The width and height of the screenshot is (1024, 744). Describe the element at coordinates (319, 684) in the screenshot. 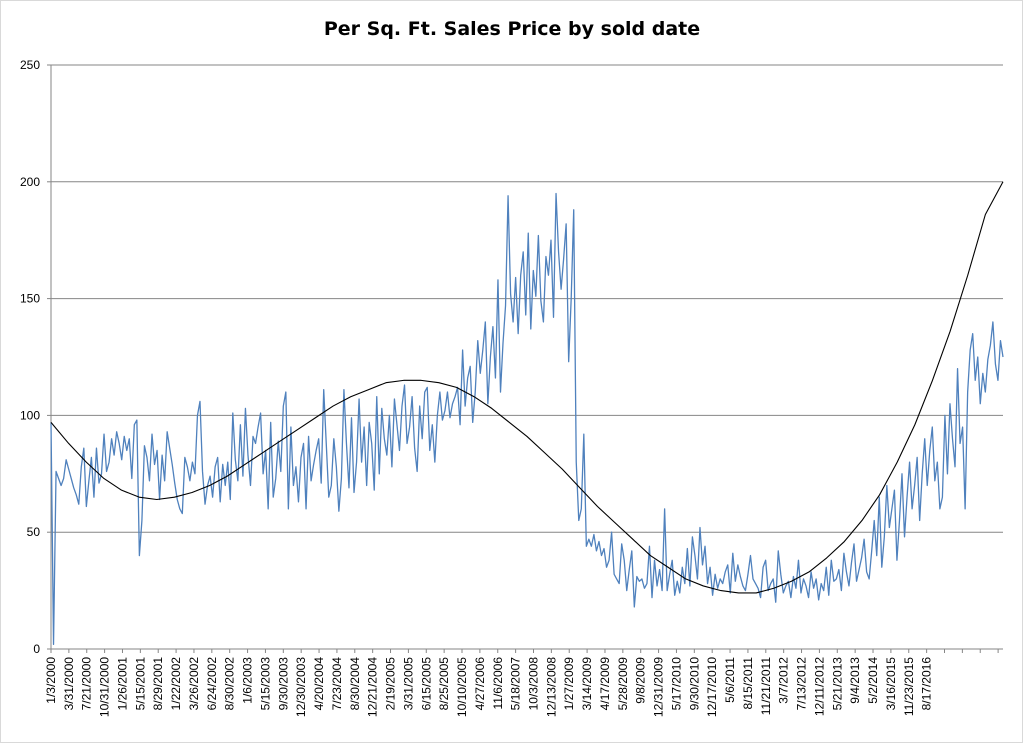

I see `x-tick-label: 4/20/2004` at that location.